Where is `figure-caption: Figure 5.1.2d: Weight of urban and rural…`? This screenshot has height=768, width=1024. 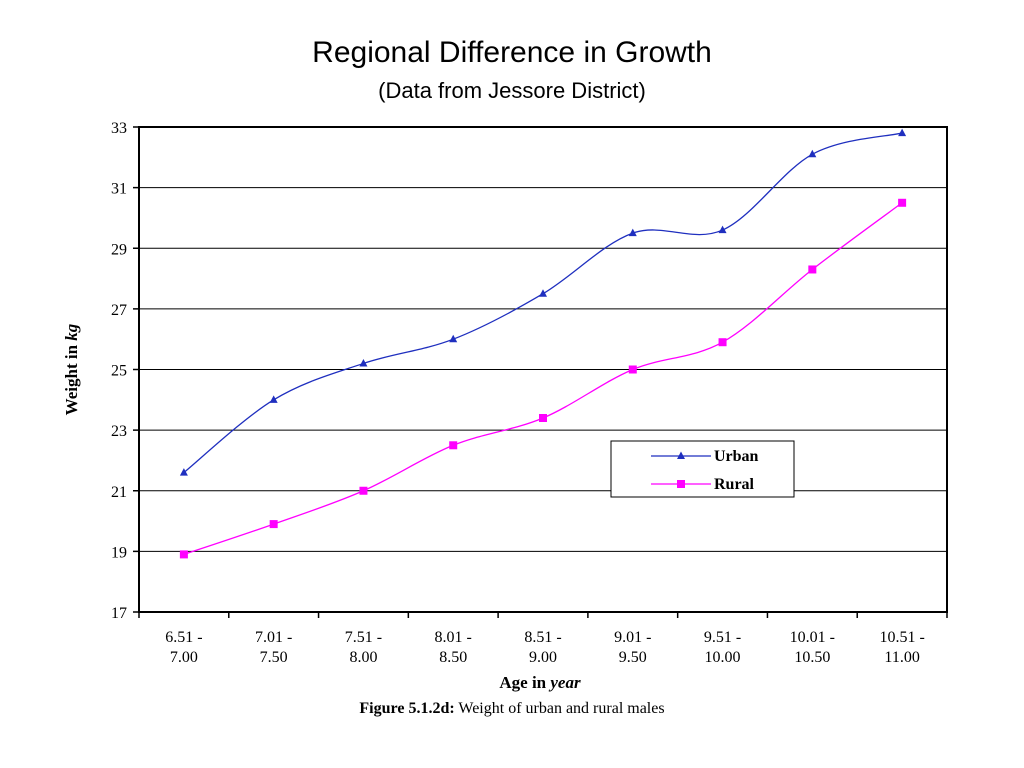
figure-caption: Figure 5.1.2d: Weight of urban and rural… is located at coordinates (512, 709).